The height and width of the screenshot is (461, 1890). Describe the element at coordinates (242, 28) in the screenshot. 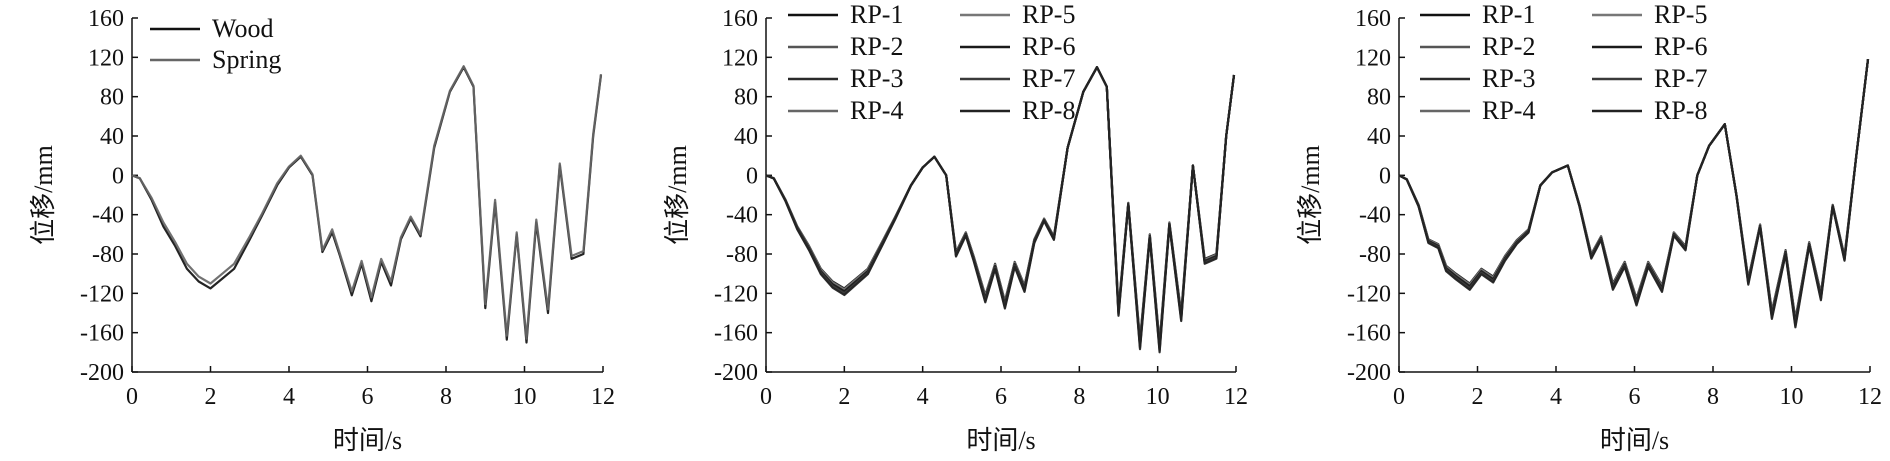

I see `legend-label: Wood` at that location.